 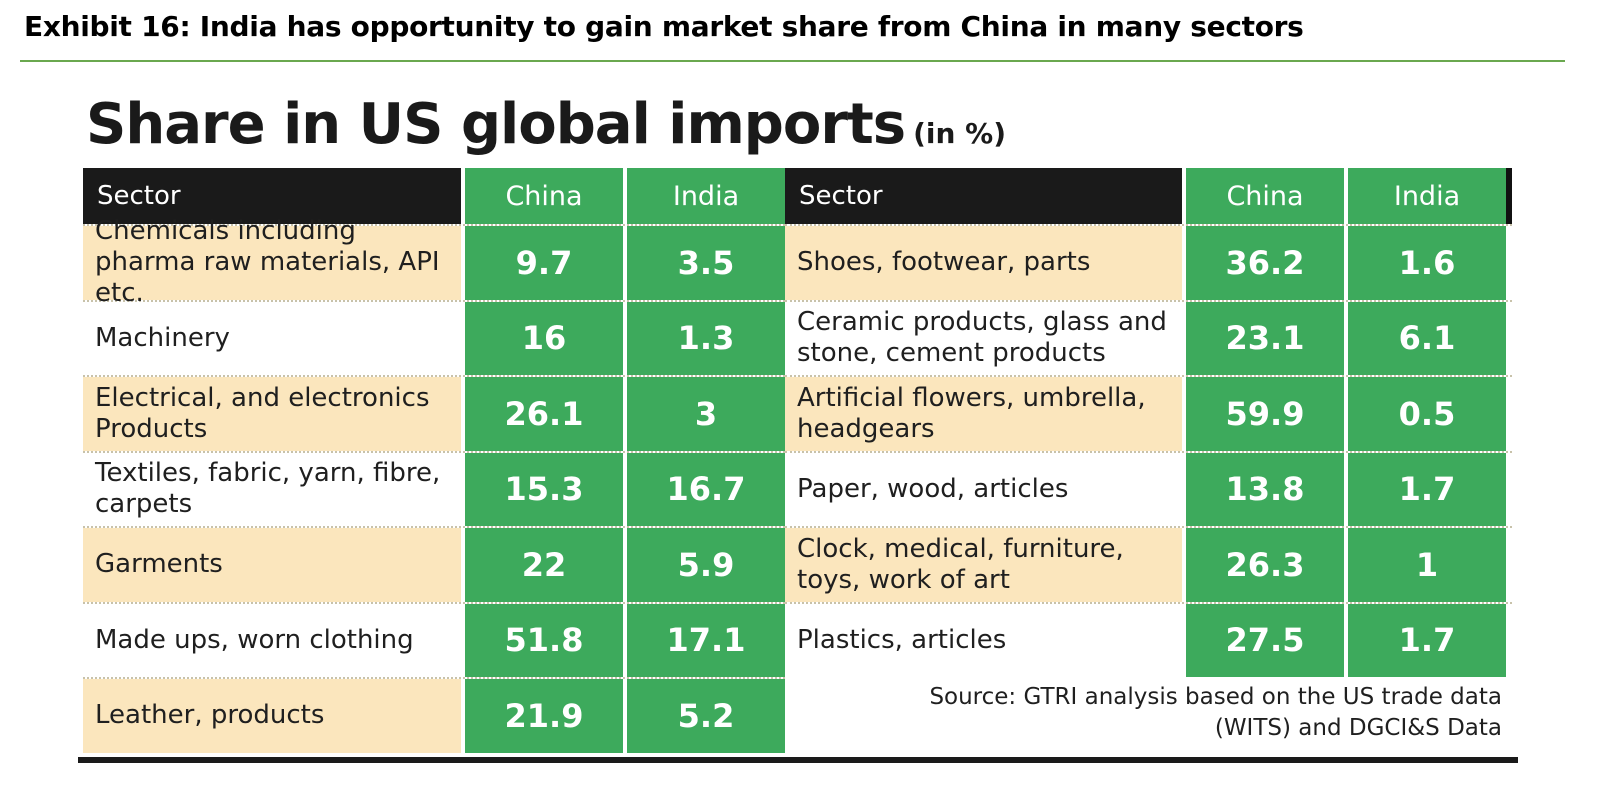 What do you see at coordinates (960, 133) in the screenshot?
I see `chart-title-unit: (in %)` at bounding box center [960, 133].